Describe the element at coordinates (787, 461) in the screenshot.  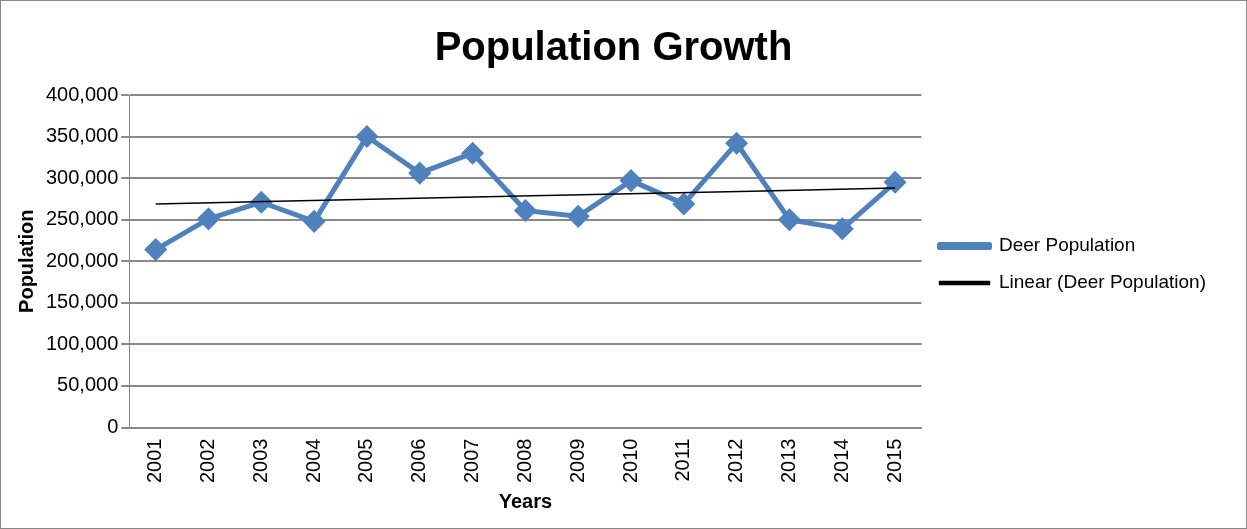
I see `x-tick-label: 2013` at that location.